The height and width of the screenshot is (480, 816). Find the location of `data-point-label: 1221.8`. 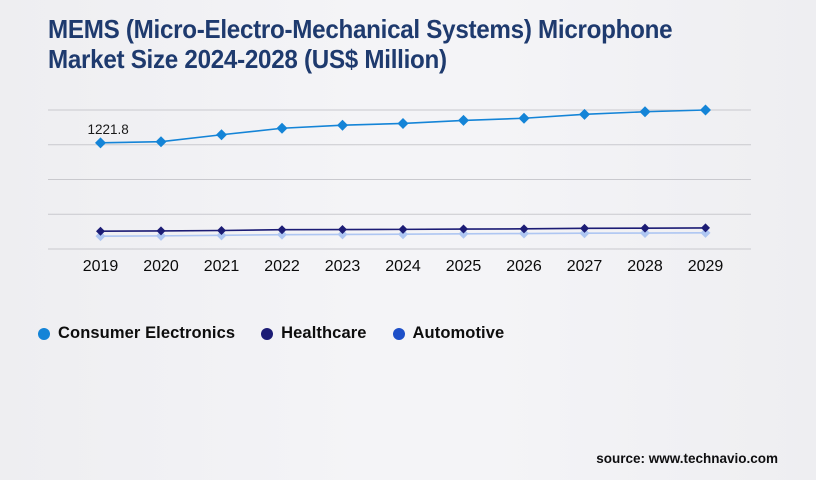

data-point-label: 1221.8 is located at coordinates (108, 129).